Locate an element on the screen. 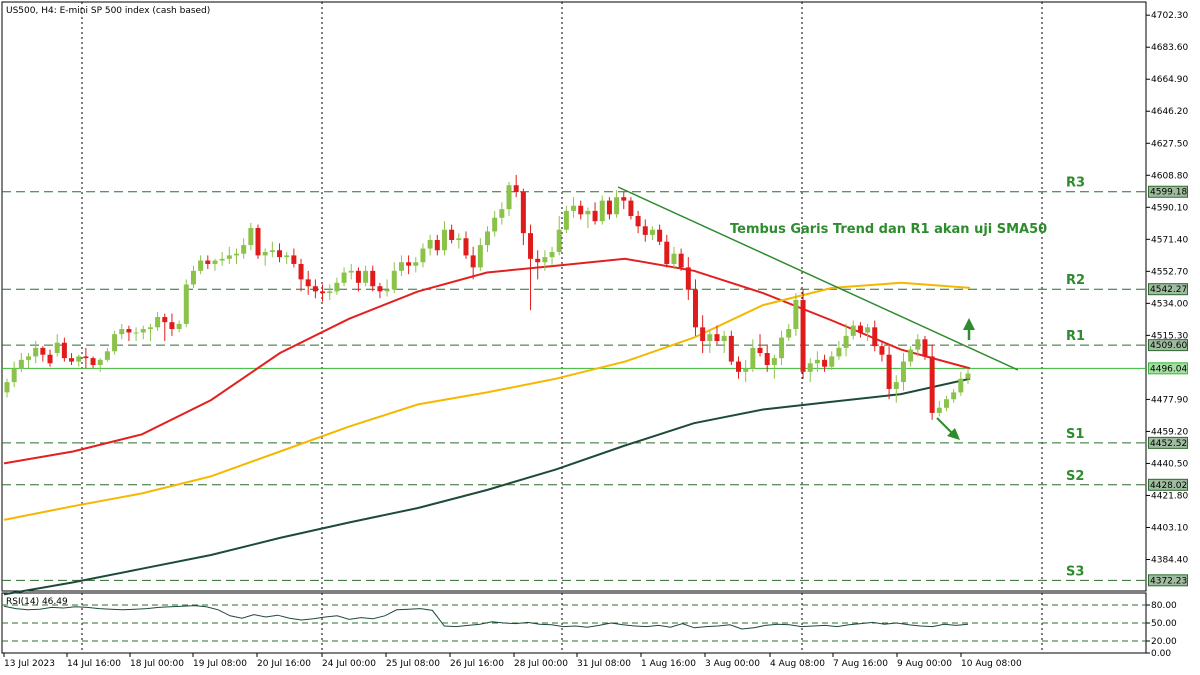 This screenshot has width=1200, height=675. trendline is located at coordinates (818, 278).